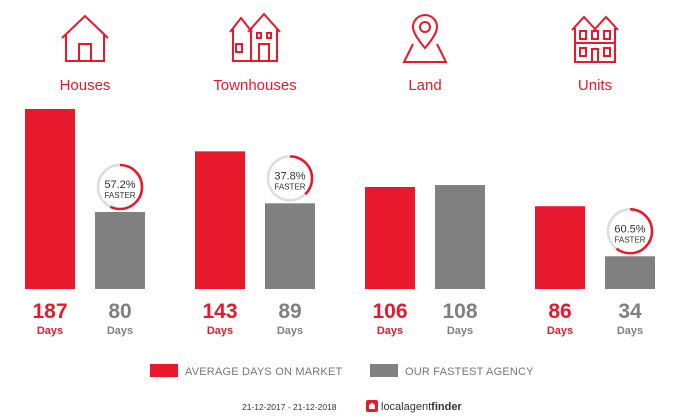 Image resolution: width=700 pixels, height=420 pixels. What do you see at coordinates (559, 311) in the screenshot?
I see `value-label-units-average: 86` at bounding box center [559, 311].